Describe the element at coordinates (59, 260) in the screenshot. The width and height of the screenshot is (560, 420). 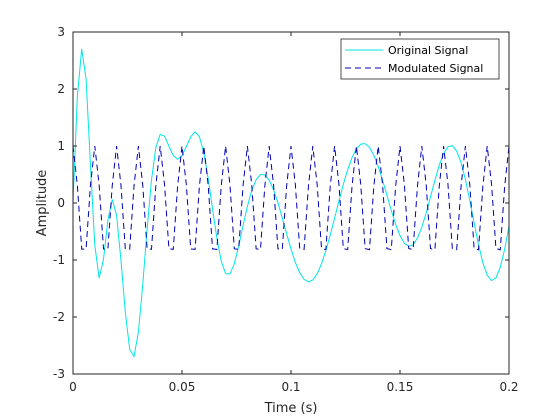
I see `y-tick-label: -1` at that location.